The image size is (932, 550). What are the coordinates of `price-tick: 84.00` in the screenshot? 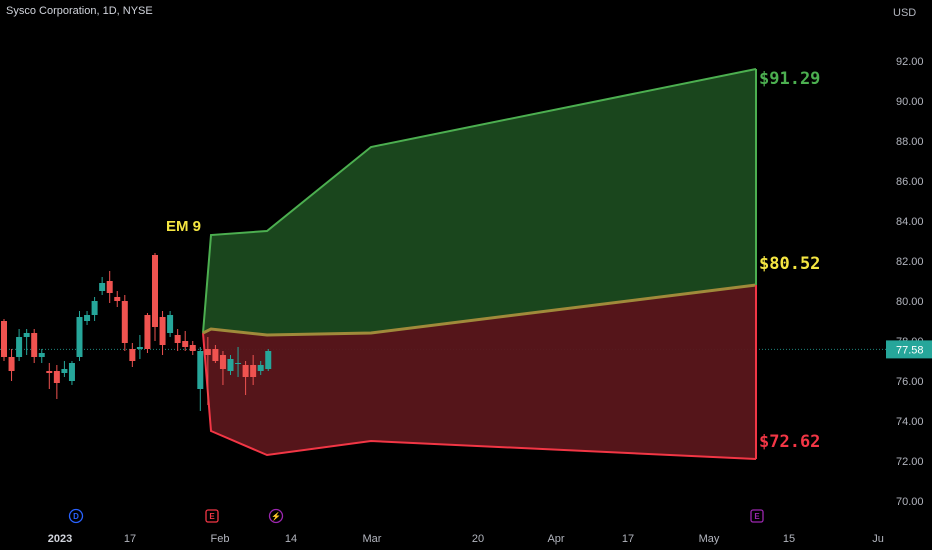 It's located at (910, 222).